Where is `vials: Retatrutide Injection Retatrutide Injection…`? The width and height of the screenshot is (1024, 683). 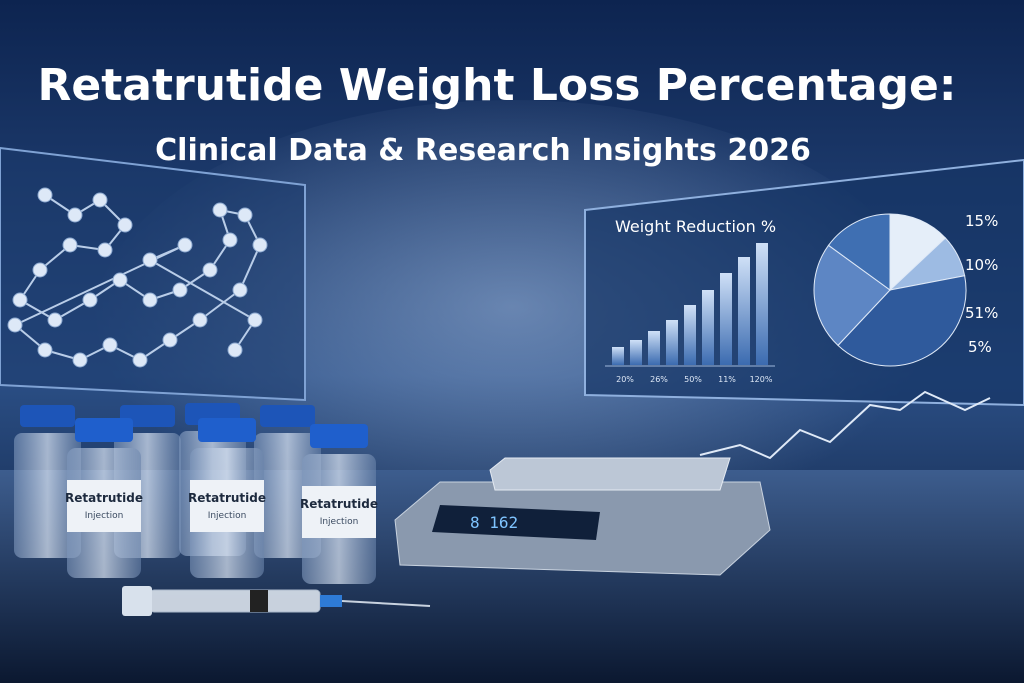
vials: Retatrutide Injection Retatrutide Injection… is located at coordinates (196, 493).